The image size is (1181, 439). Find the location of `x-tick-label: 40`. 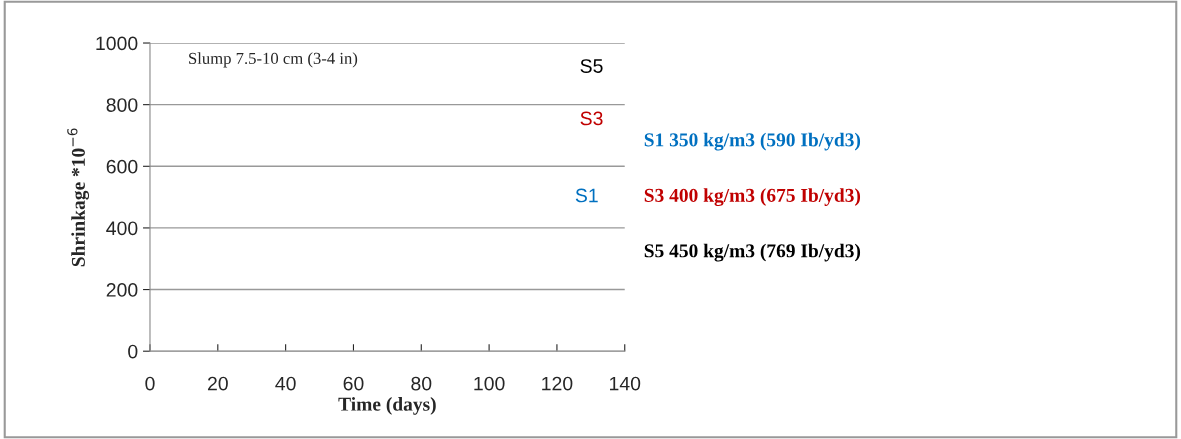

x-tick-label: 40 is located at coordinates (285, 383).